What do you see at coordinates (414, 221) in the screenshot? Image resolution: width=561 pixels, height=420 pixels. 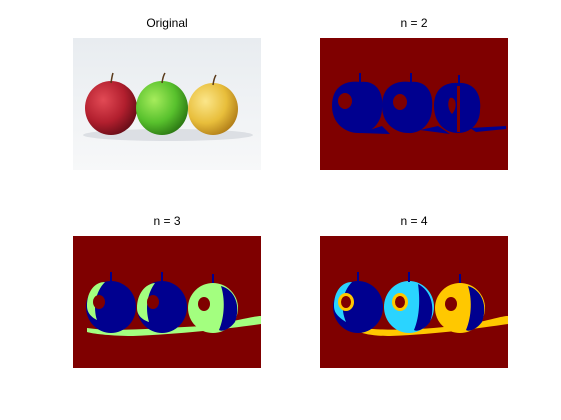 I see `panel-title: n = 4` at bounding box center [414, 221].